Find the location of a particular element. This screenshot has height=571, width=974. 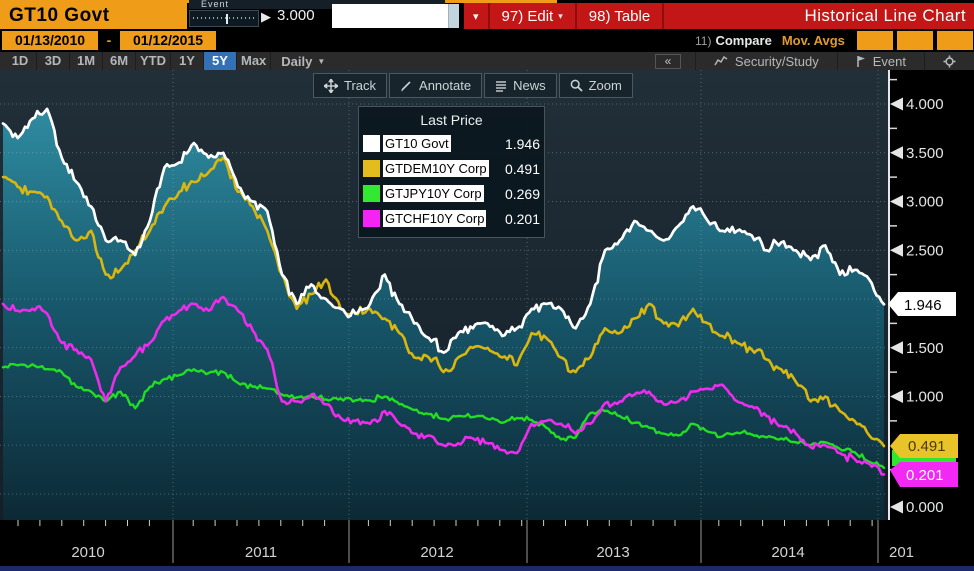

collapse-button: « is located at coordinates (667, 61).